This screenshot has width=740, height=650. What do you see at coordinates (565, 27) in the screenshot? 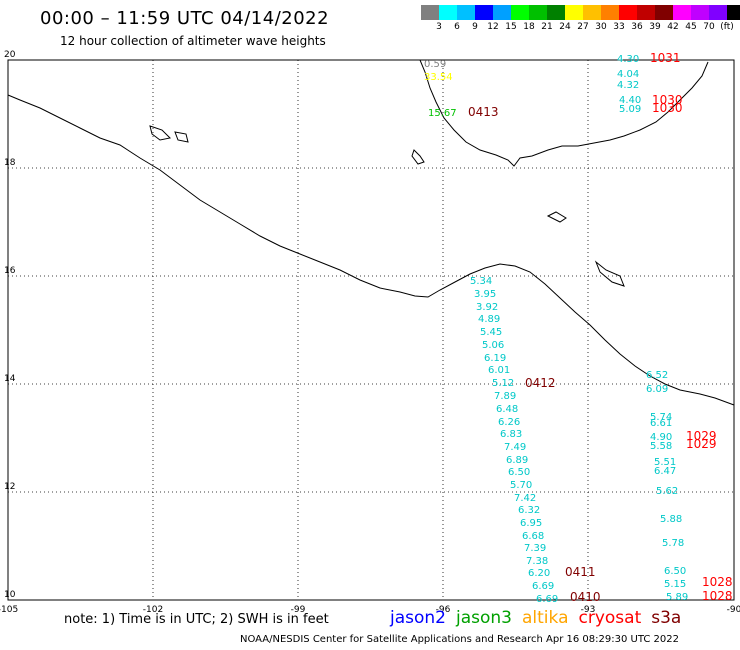
I see `legend-label: 24` at bounding box center [565, 27].